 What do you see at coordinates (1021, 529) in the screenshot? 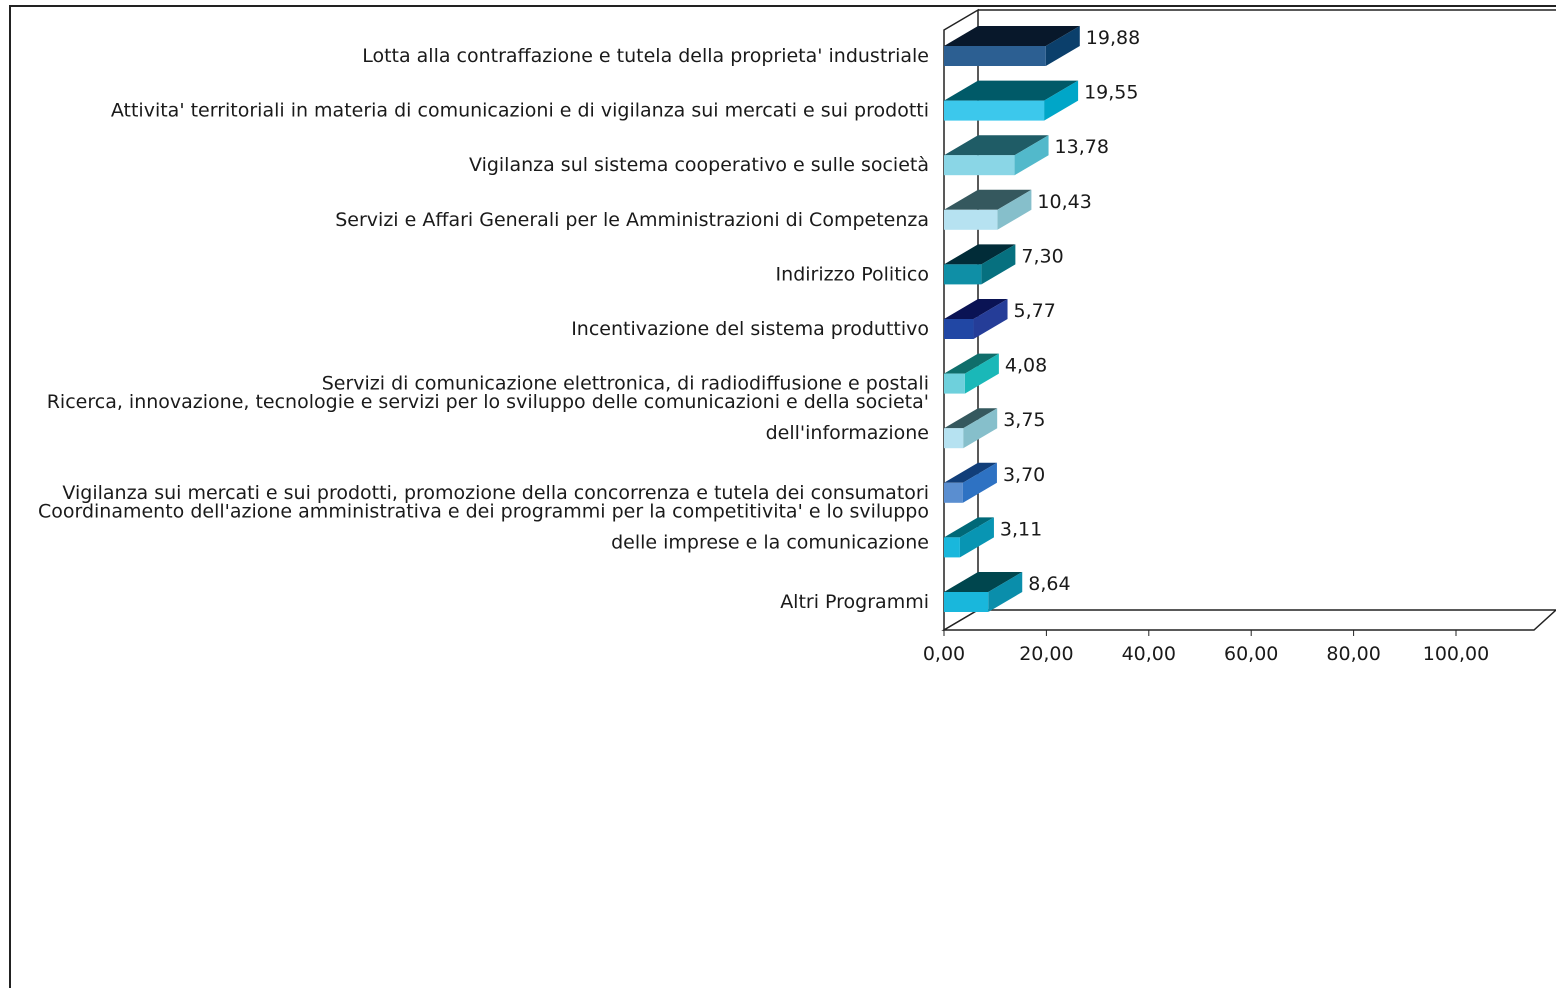
I see `data-label: 3,11` at bounding box center [1021, 529].